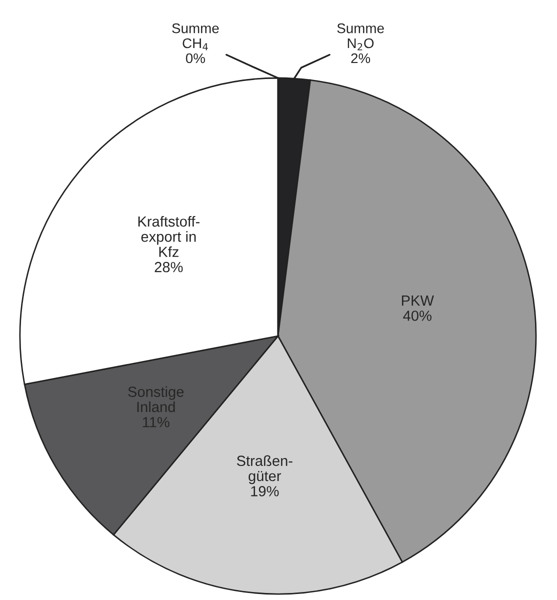  Describe the element at coordinates (360, 36) in the screenshot. I see `slice-label: Summe N$_{2}$O` at that location.